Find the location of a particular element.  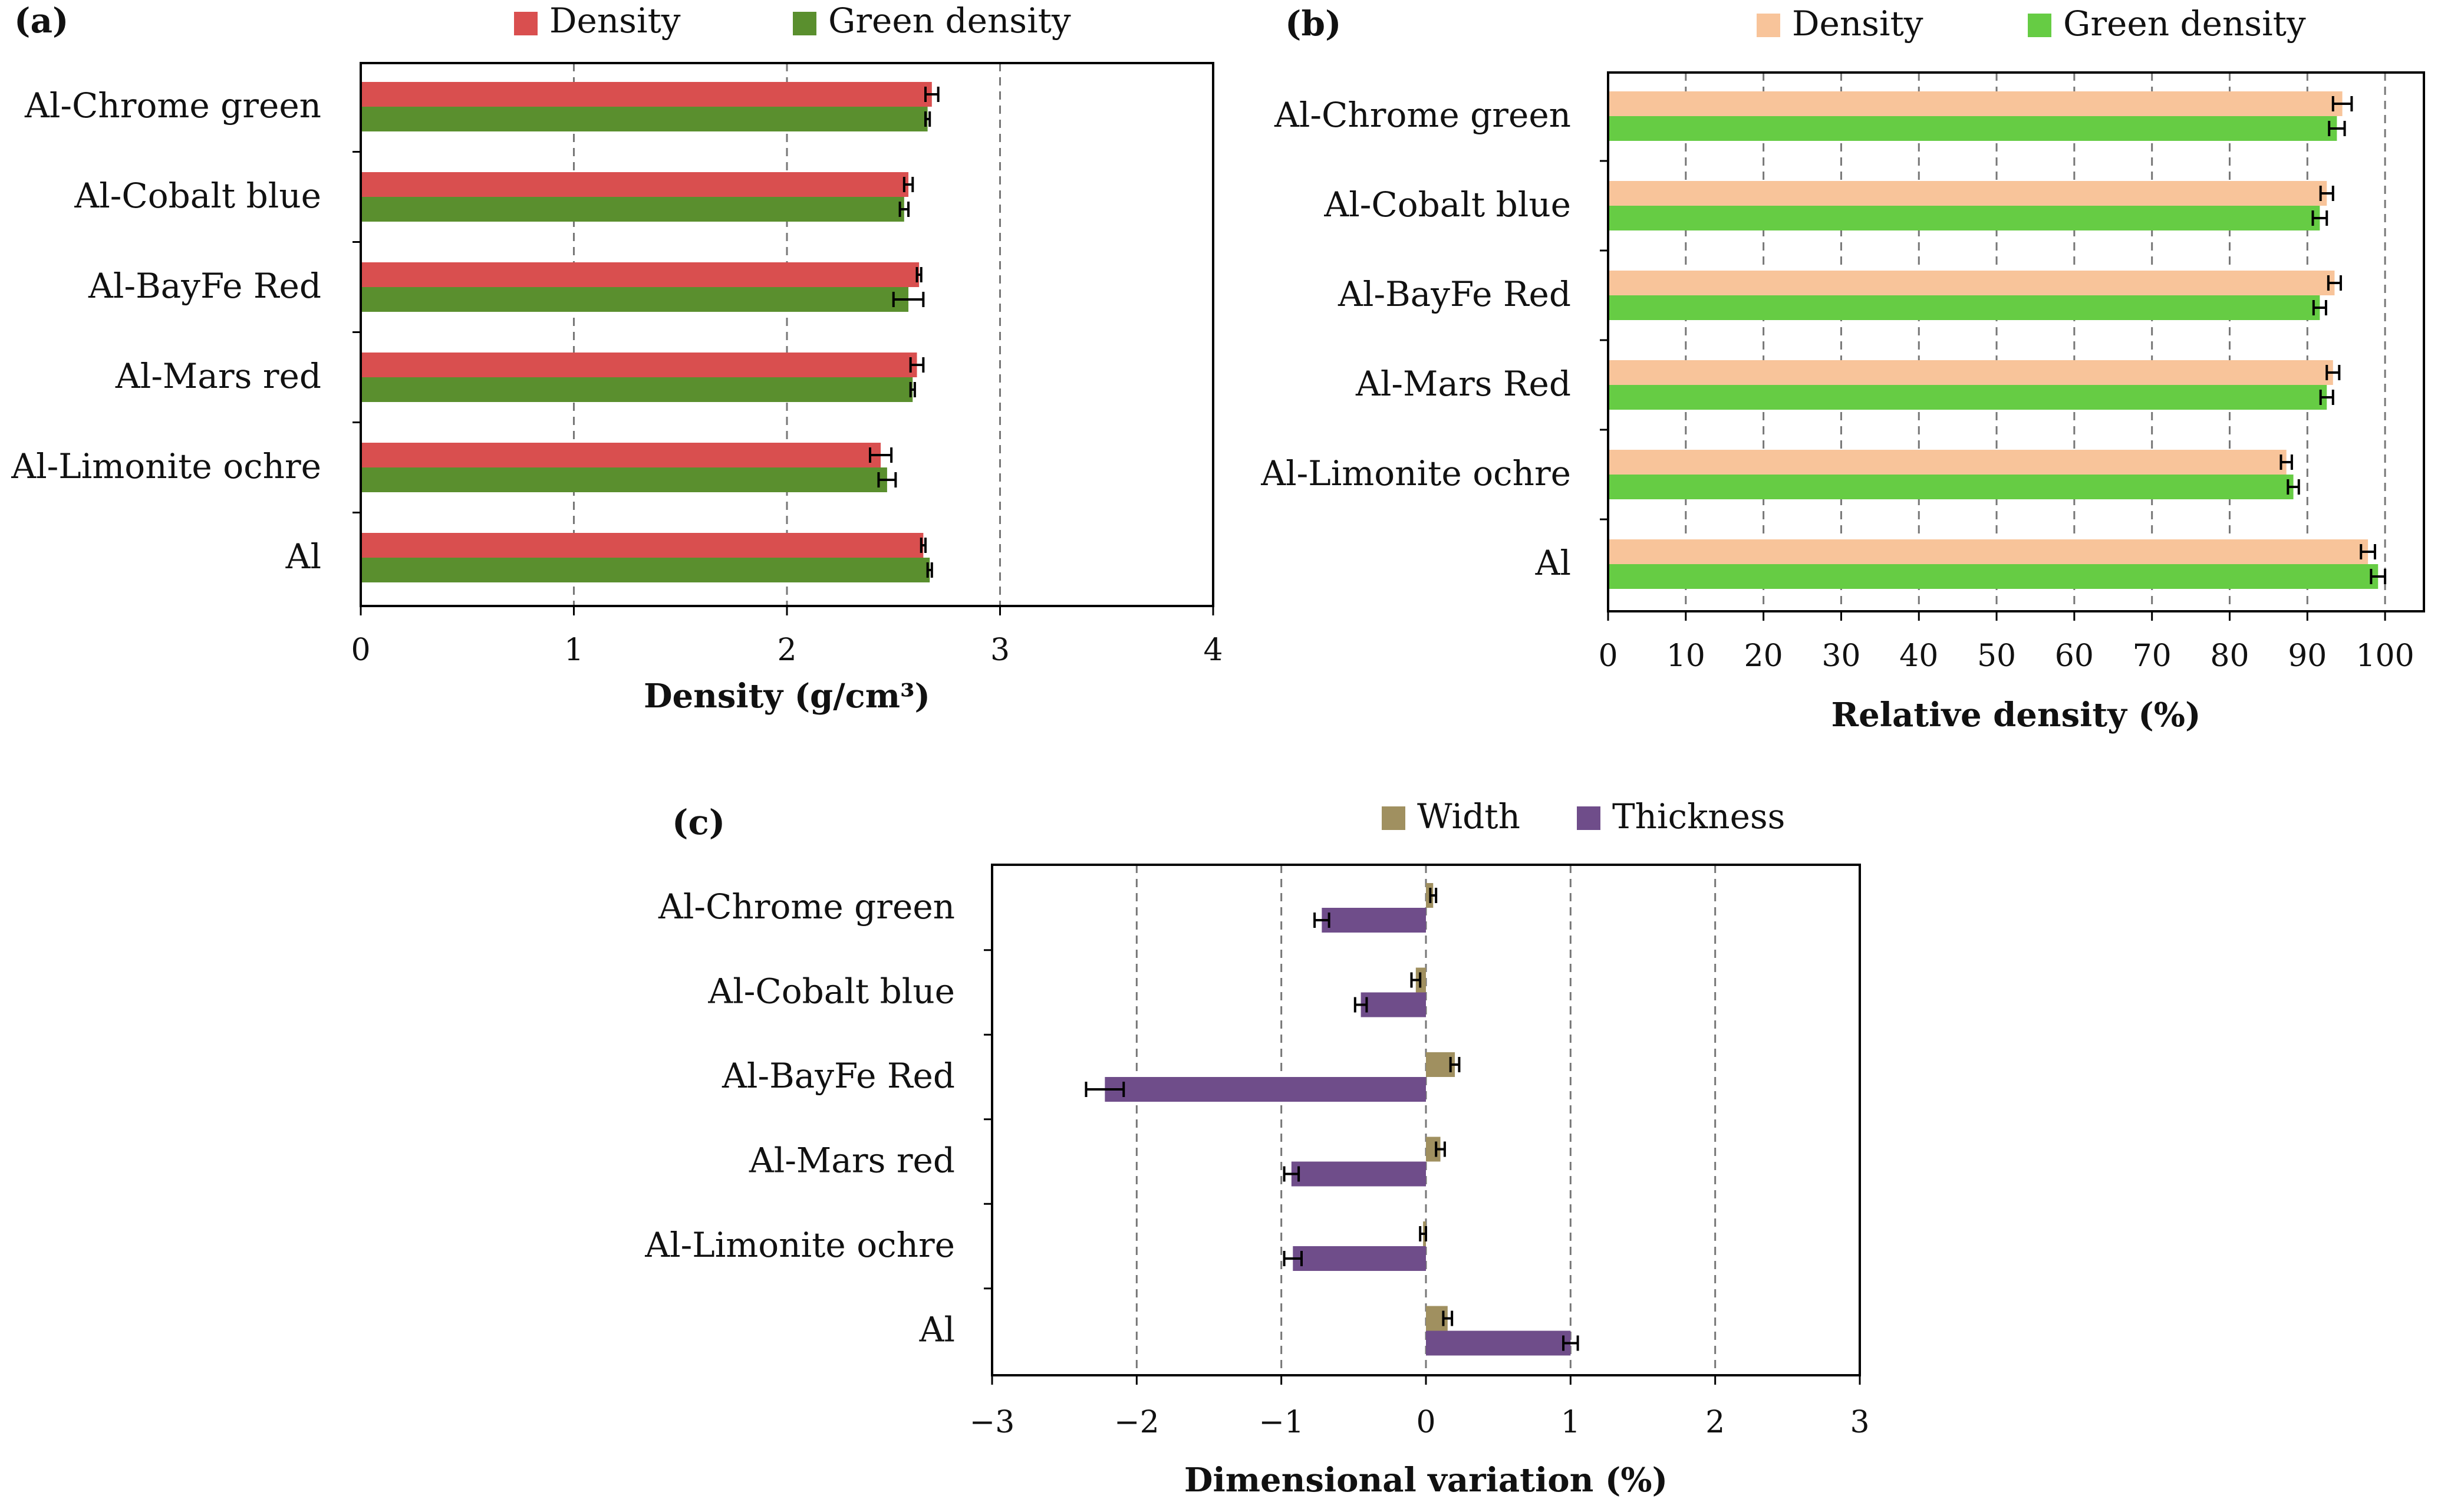

panel-label-c: (c) is located at coordinates (698, 822).